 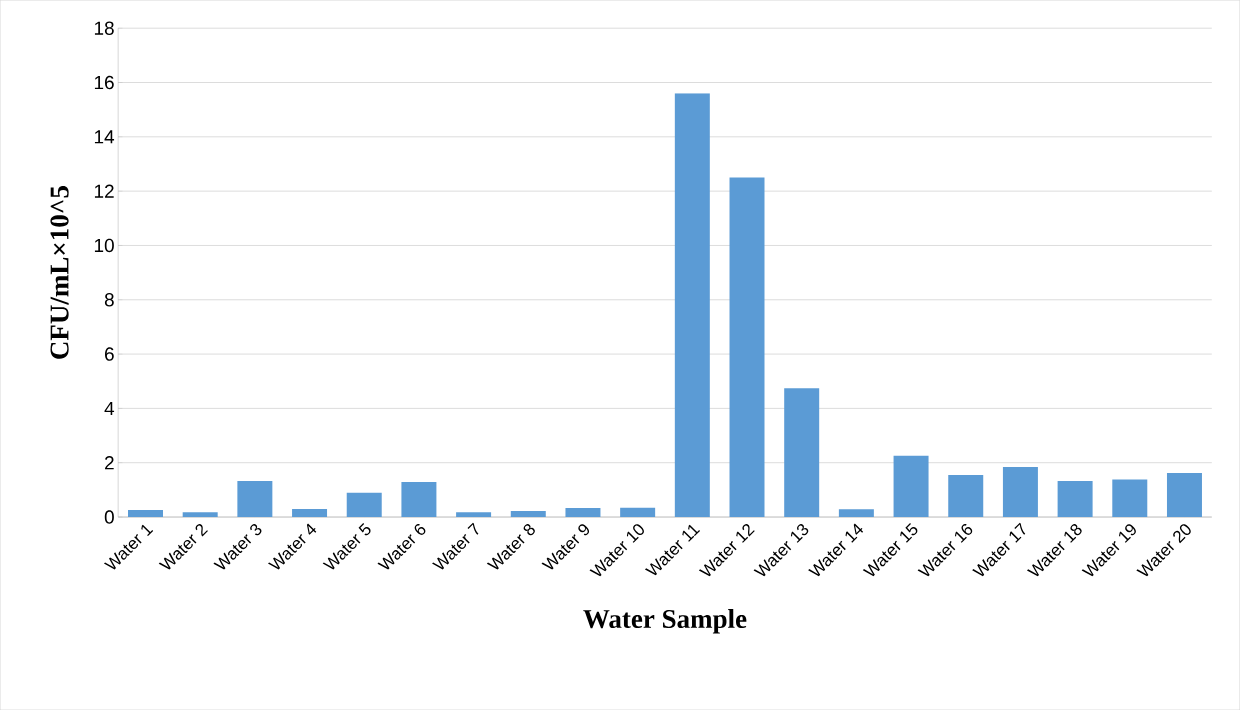 I want to click on y-axis-title: CFU/mL×10^5, so click(x=59, y=272).